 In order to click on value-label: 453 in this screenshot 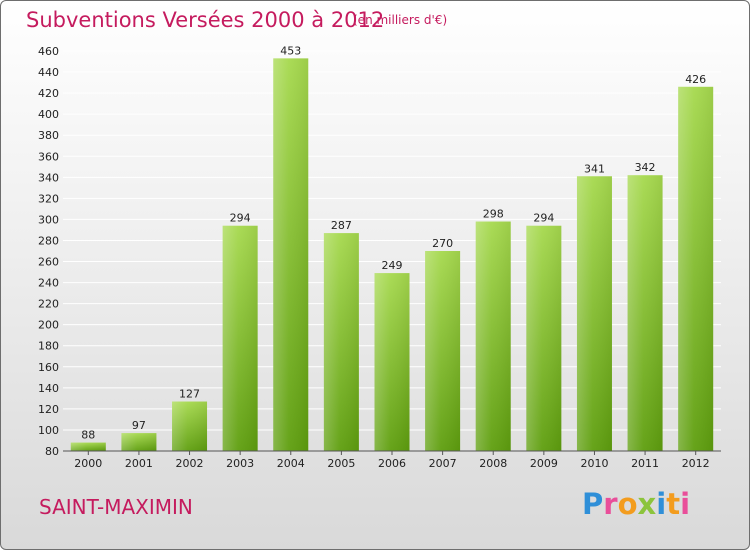, I will do `click(290, 50)`.